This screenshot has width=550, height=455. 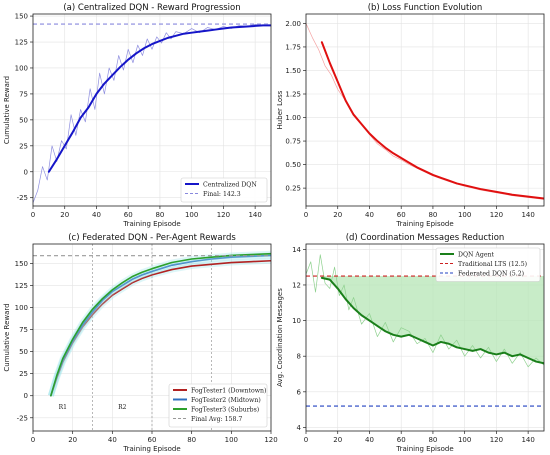 What do you see at coordinates (296, 250) in the screenshot?
I see `y-tick-label-5: 14` at bounding box center [296, 250].